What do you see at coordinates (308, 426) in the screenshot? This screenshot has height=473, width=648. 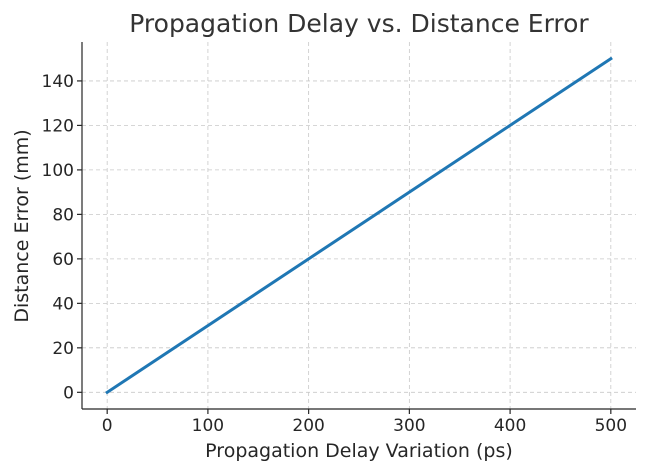 I see `x-tick-label: 200` at bounding box center [308, 426].